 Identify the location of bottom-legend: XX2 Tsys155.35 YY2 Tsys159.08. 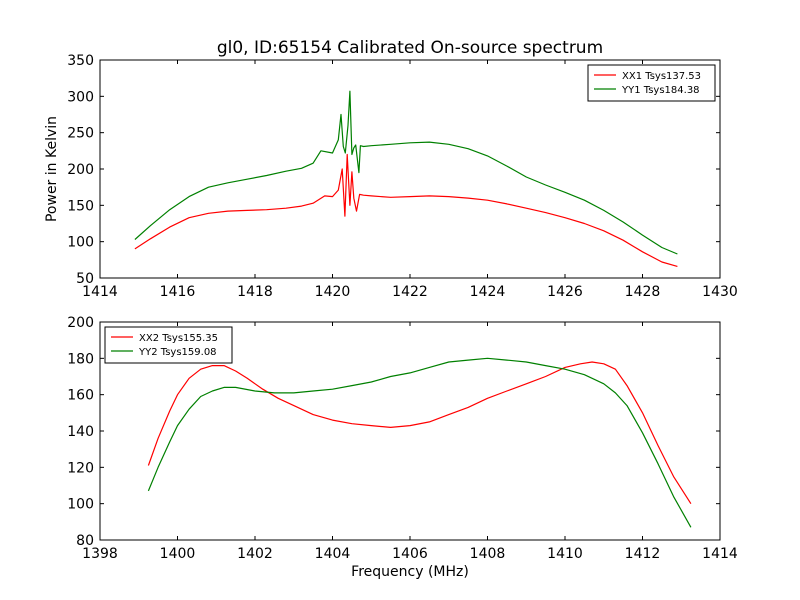
(168, 345).